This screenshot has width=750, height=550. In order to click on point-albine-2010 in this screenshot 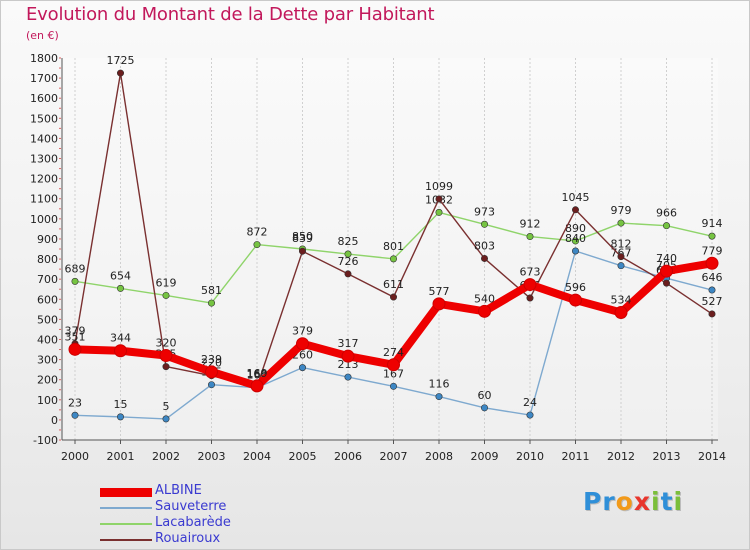, I will do `click(530, 285)`.